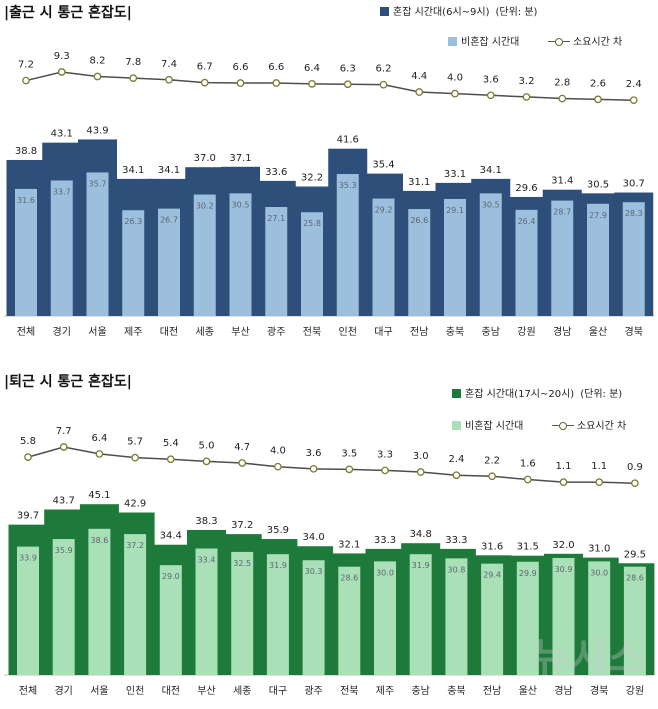 This screenshot has height=709, width=658. I want to click on legend-swatch-noncongested, so click(452, 41).